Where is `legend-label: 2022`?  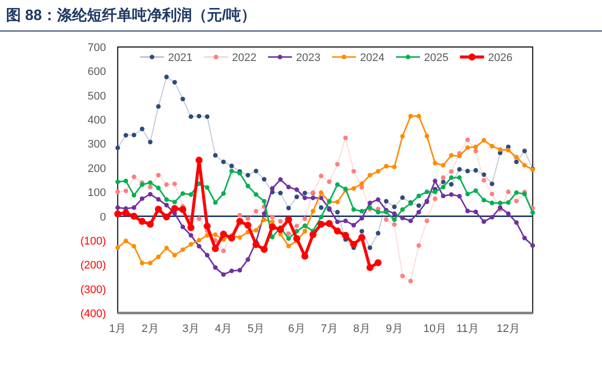
legend-label: 2022 is located at coordinates (244, 58).